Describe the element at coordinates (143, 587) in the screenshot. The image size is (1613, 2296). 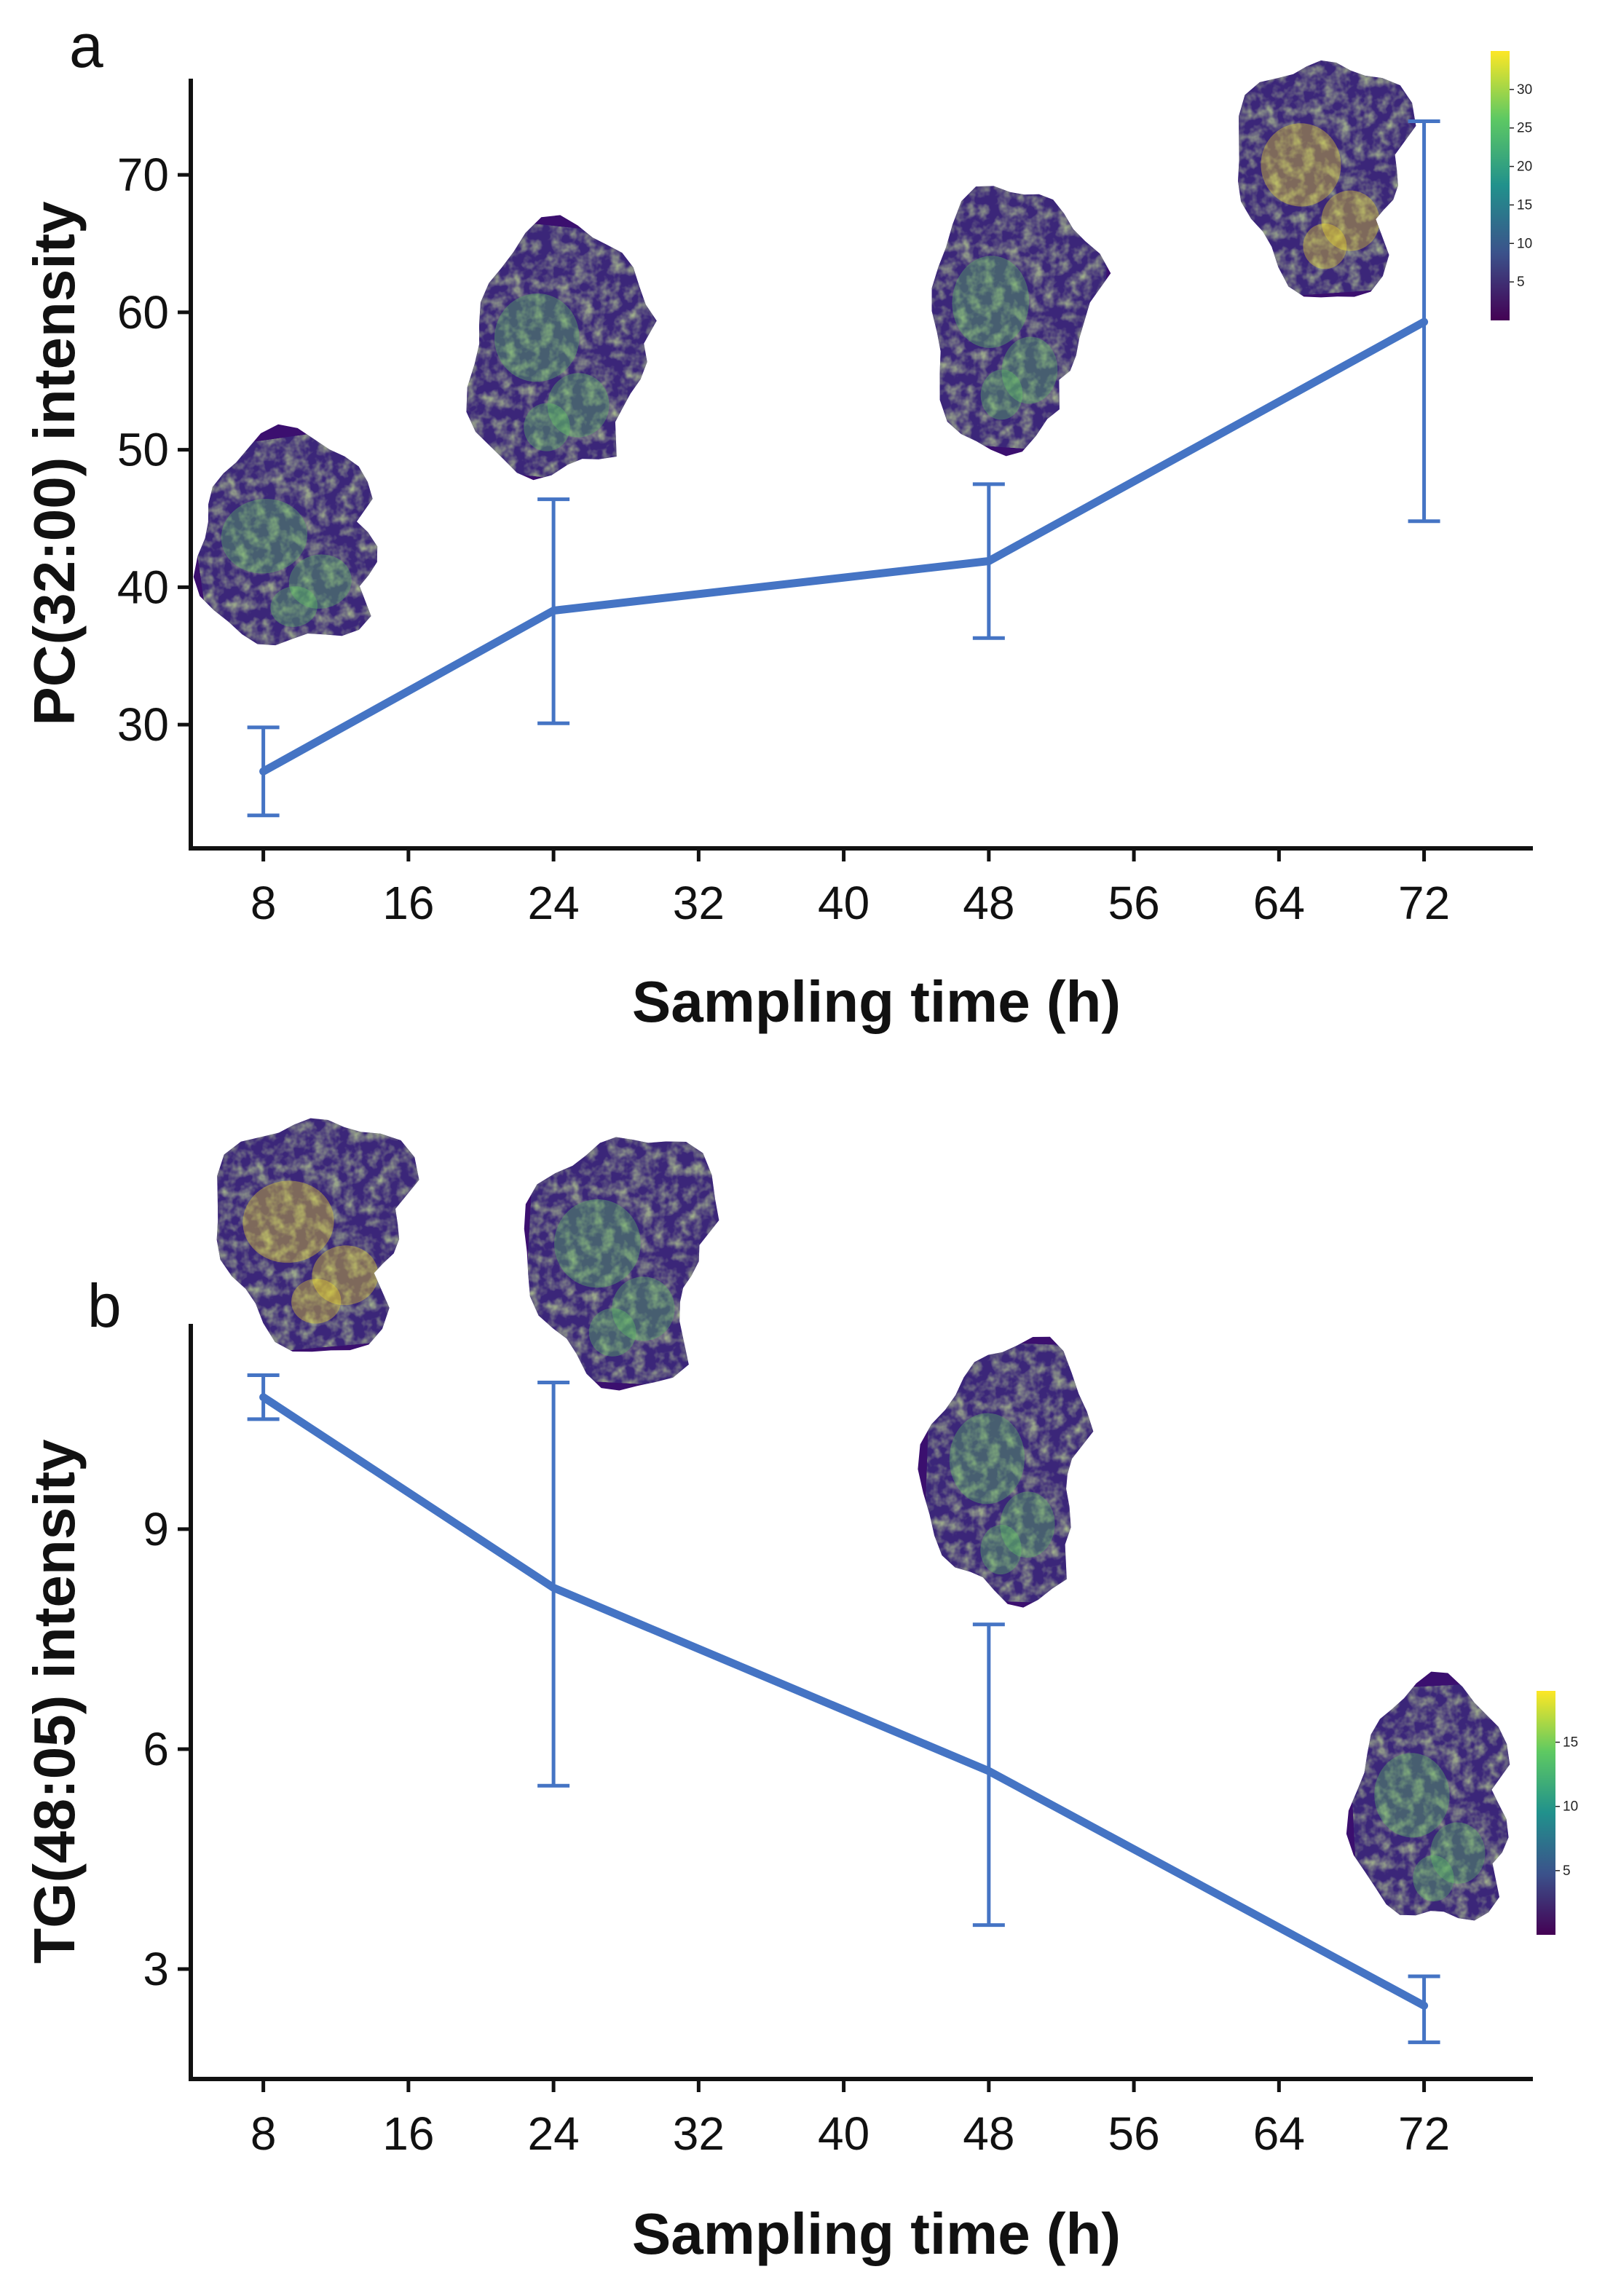
I see `y-tick-label: 40` at that location.